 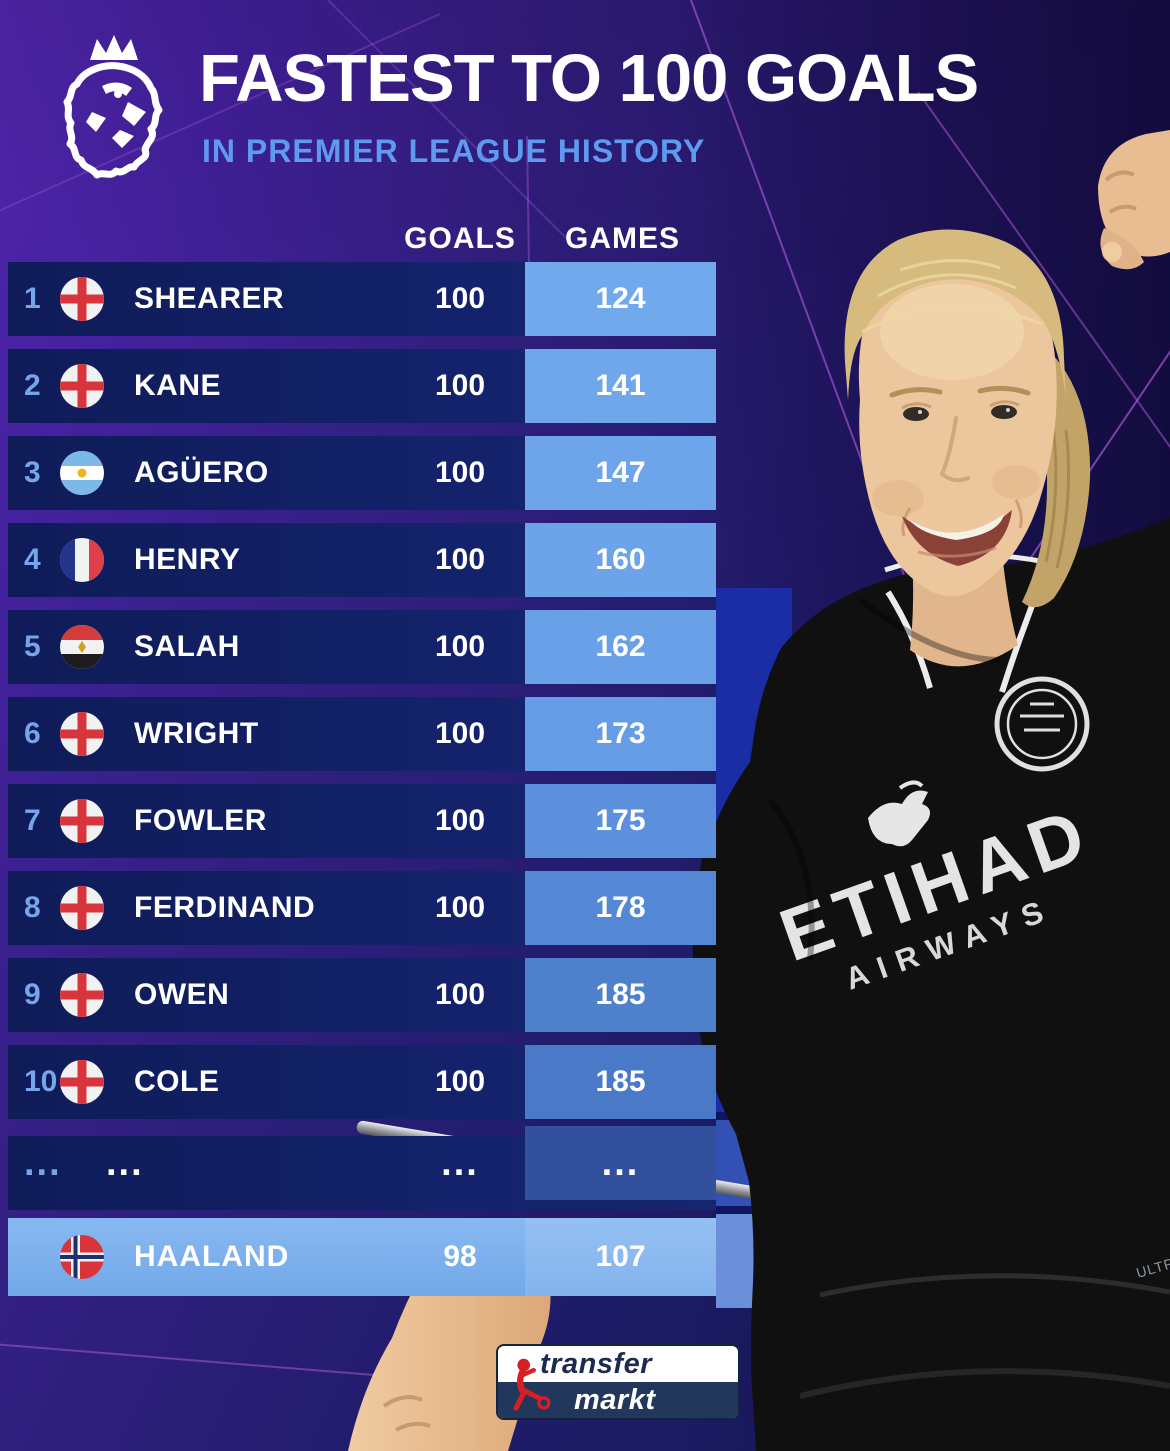 I want to click on man-city-badge-icon, so click(x=1042, y=724).